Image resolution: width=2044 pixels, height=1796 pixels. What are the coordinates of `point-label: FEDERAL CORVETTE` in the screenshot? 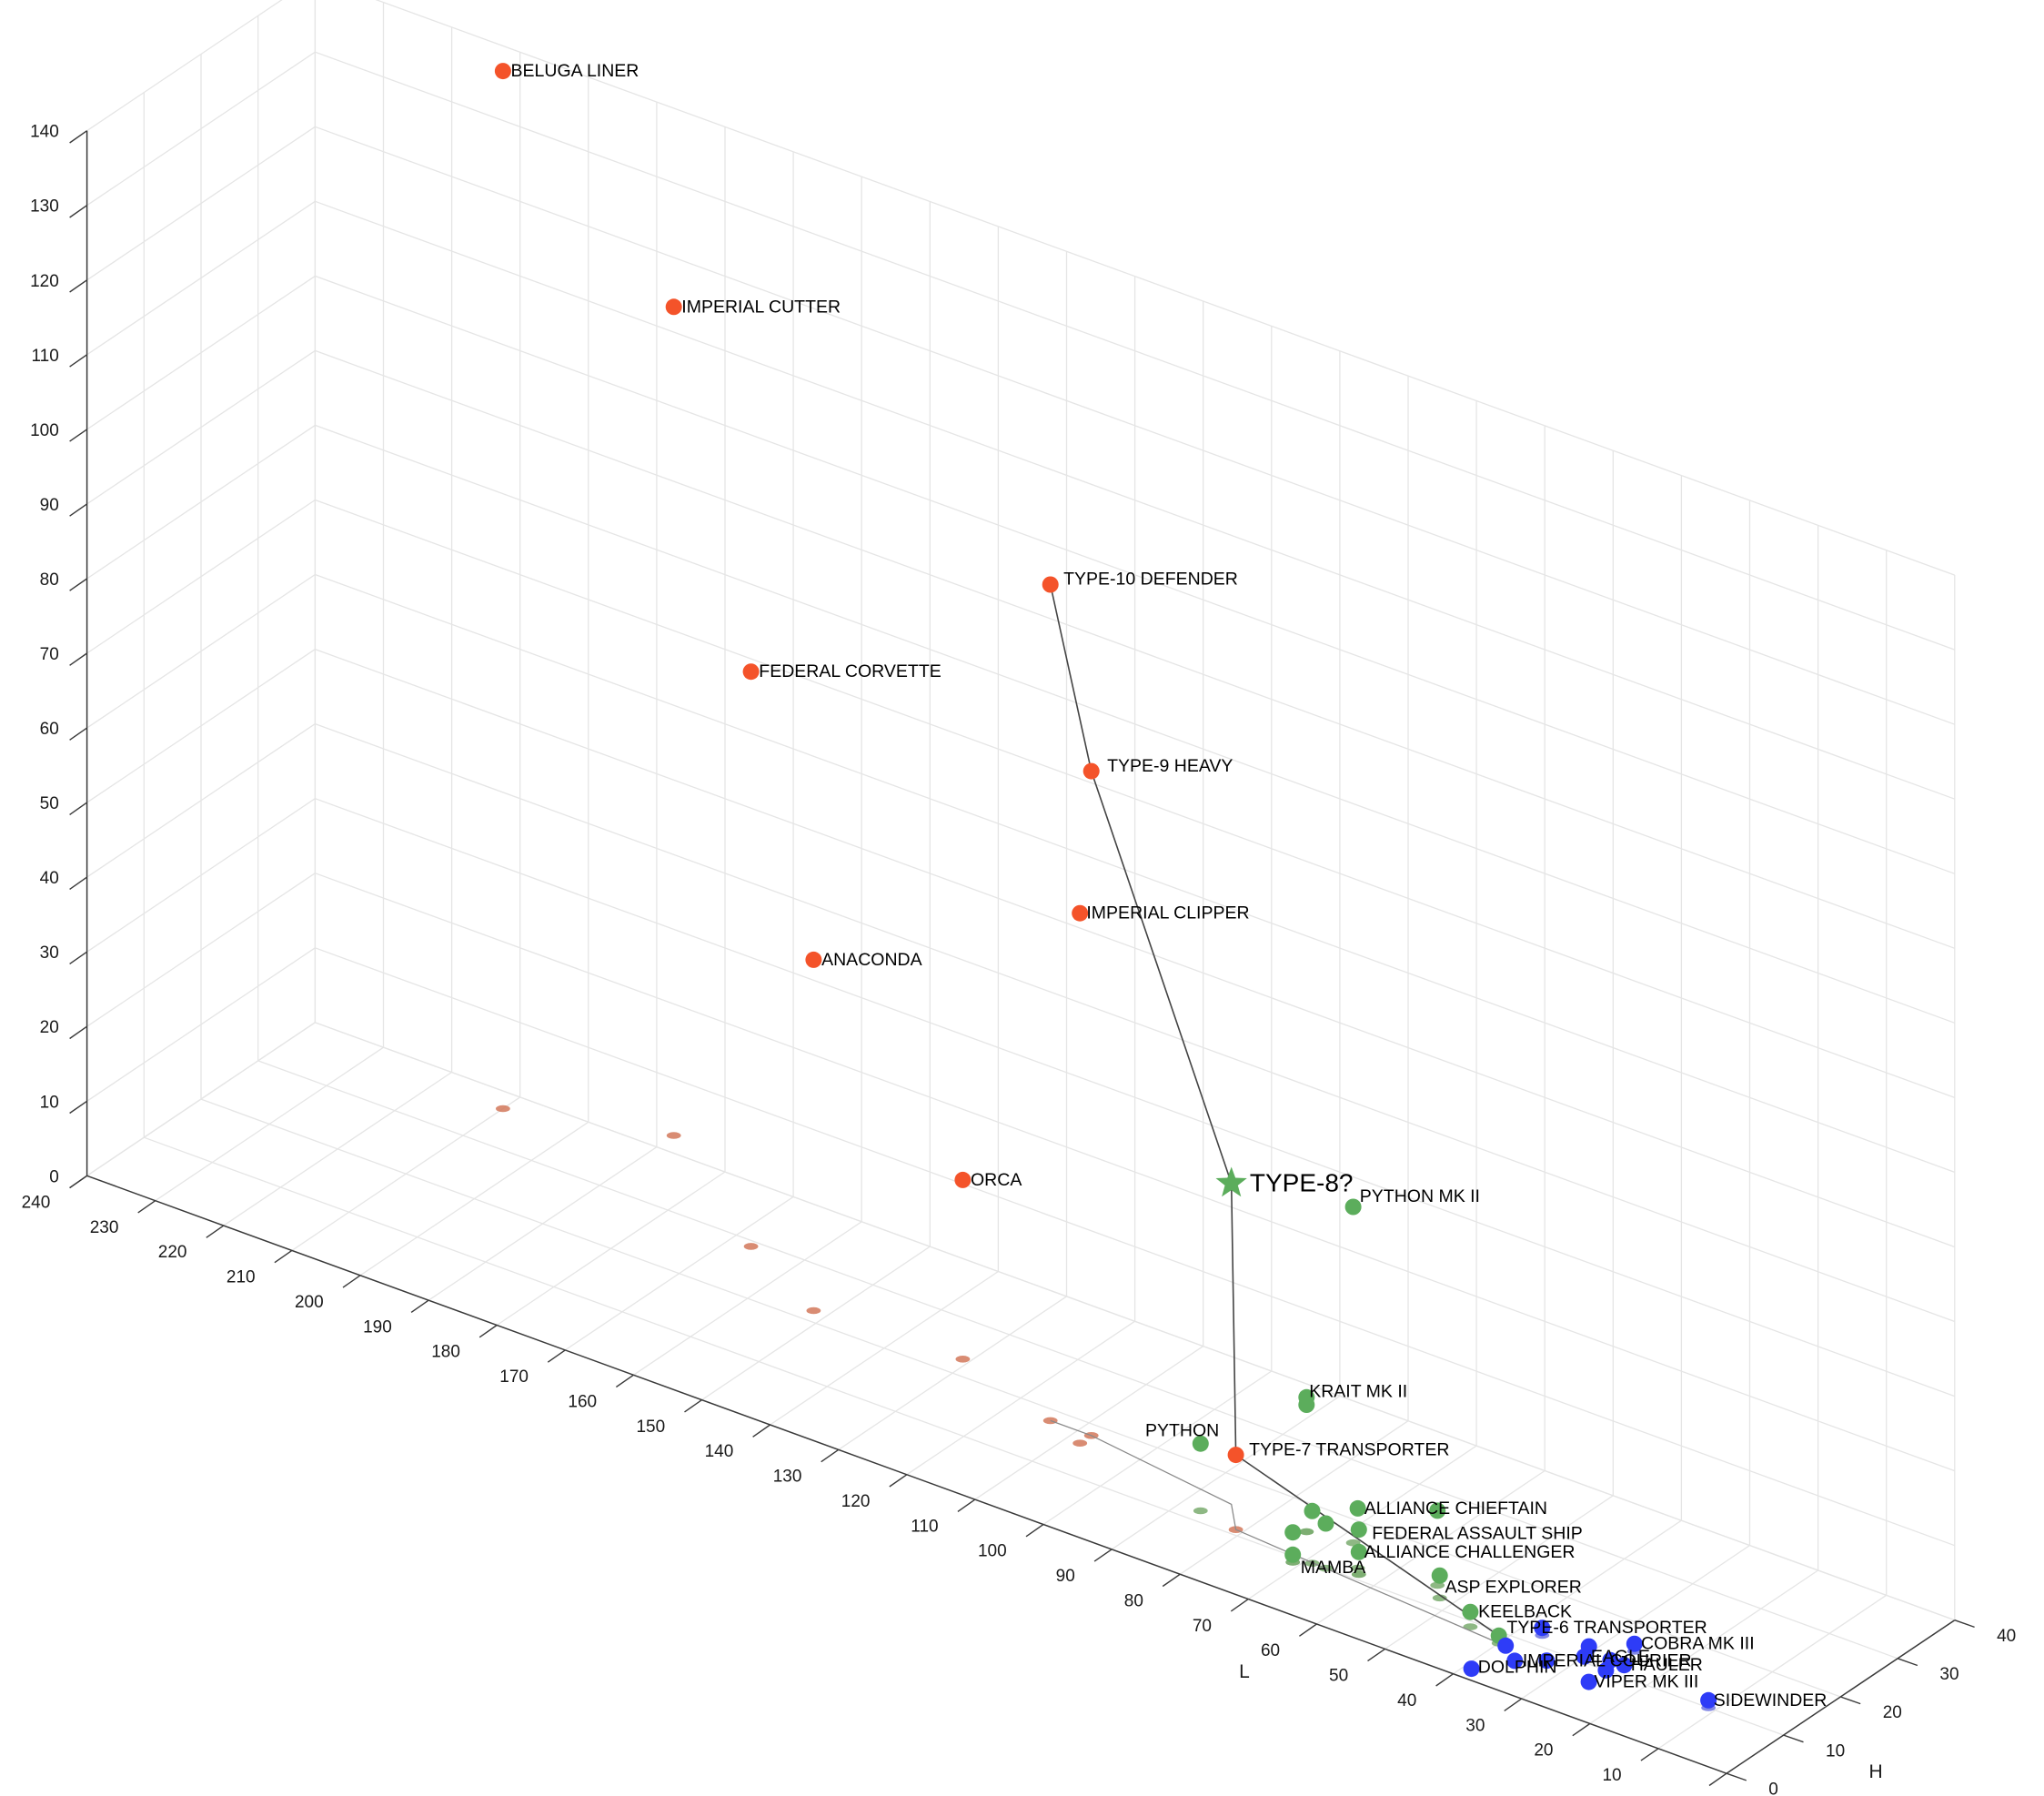 It's located at (850, 671).